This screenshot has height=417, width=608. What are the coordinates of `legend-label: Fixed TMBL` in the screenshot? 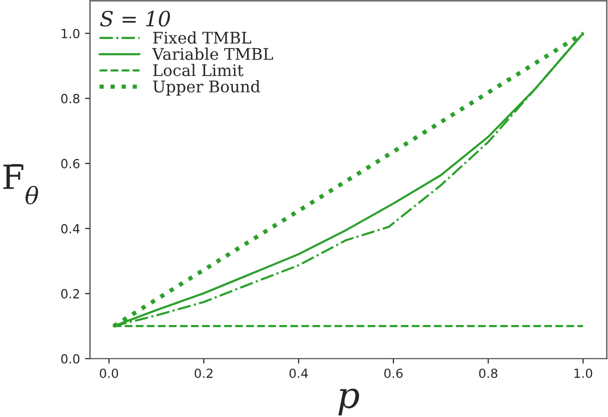 It's located at (202, 37).